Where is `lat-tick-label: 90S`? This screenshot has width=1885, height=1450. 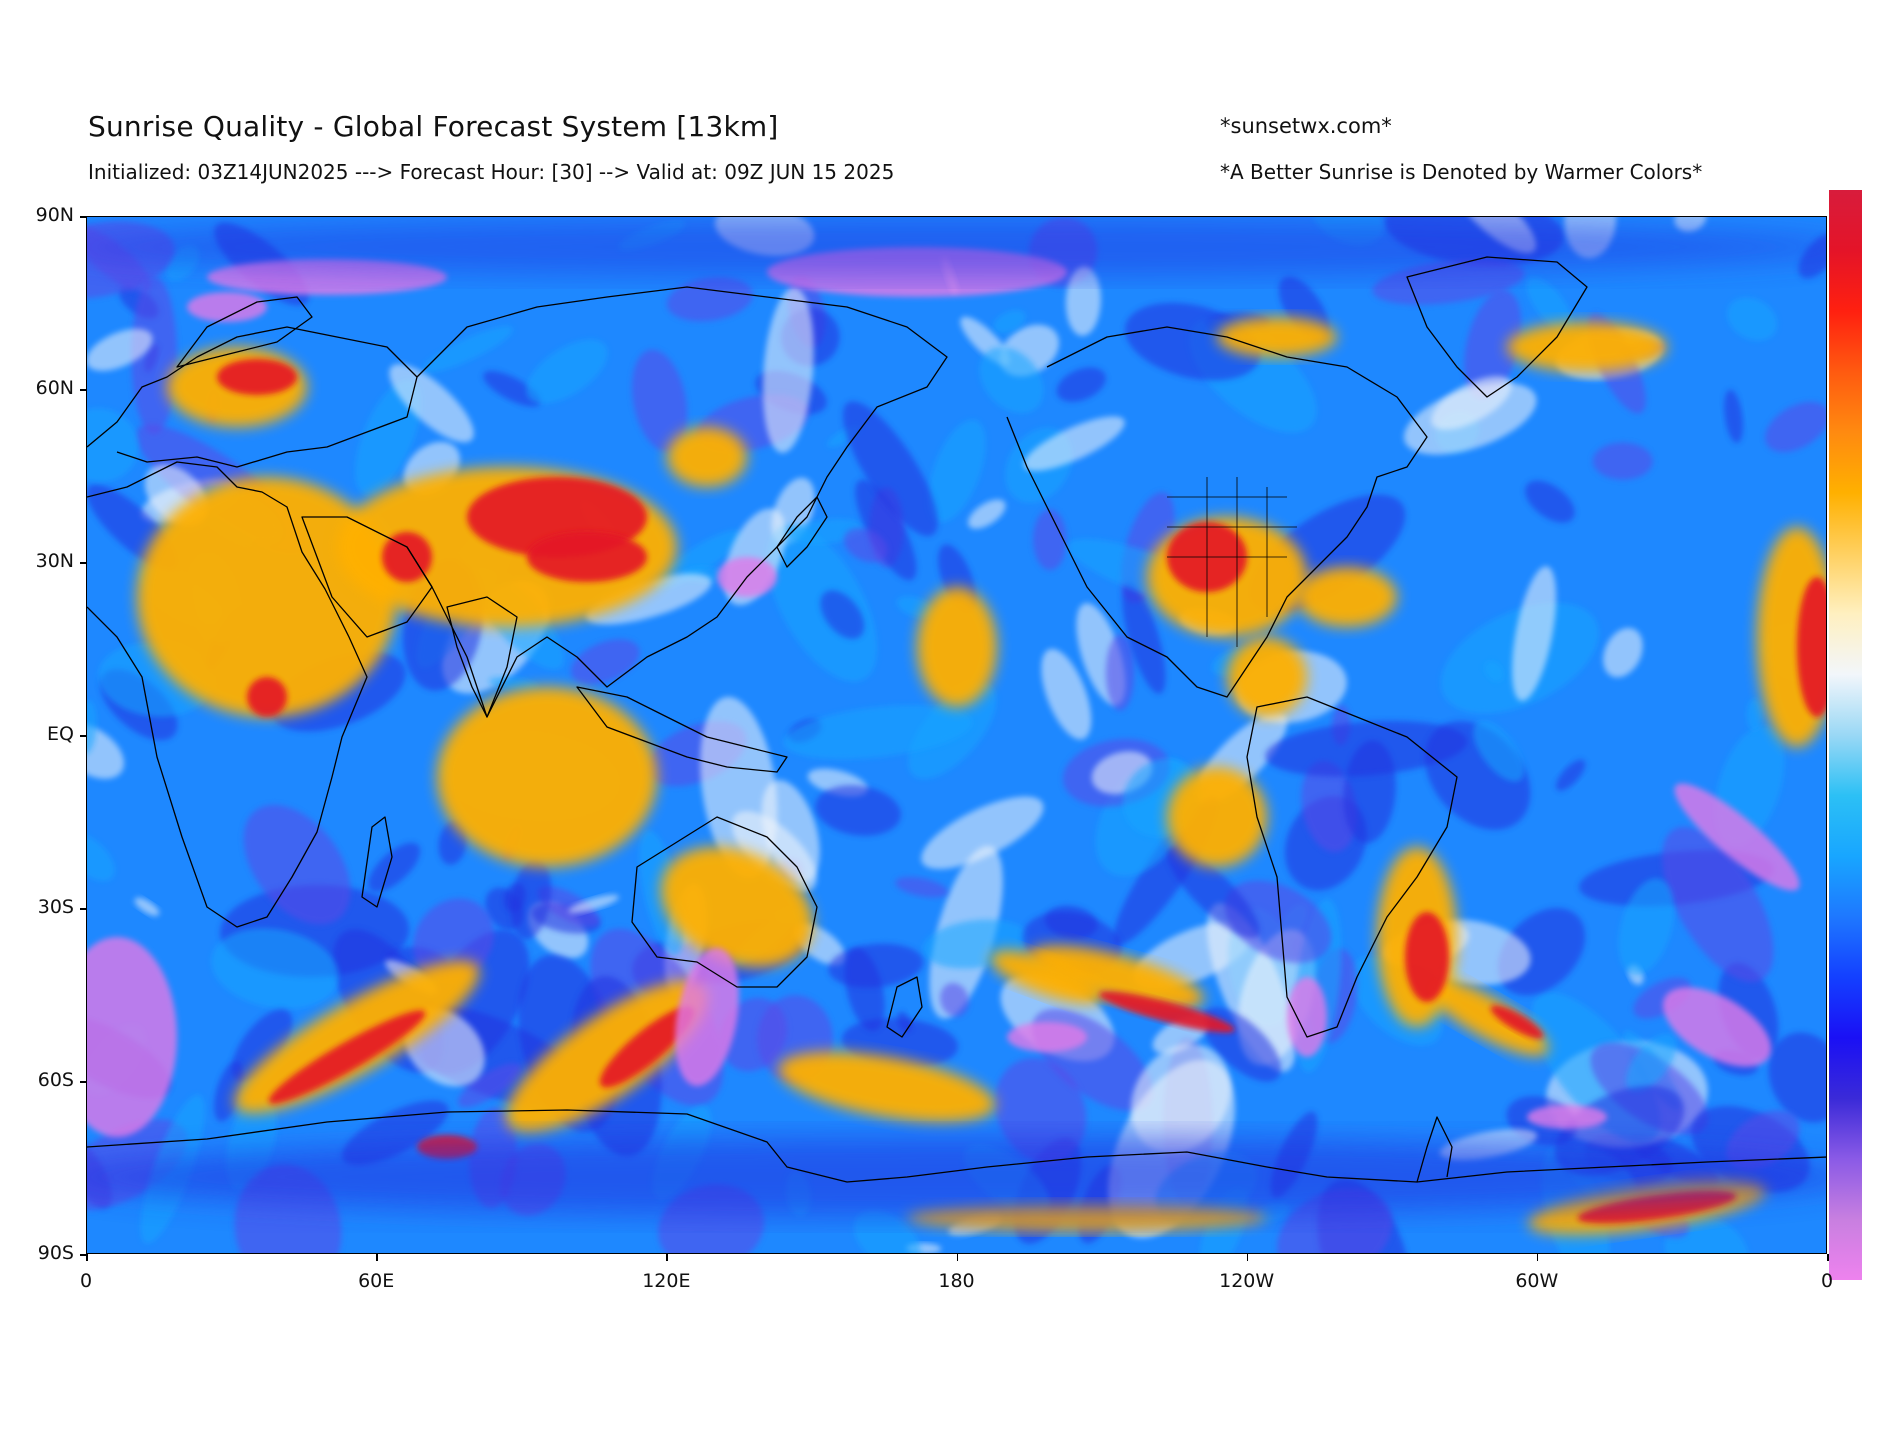
lat-tick-label: 90S is located at coordinates (55, 1253).